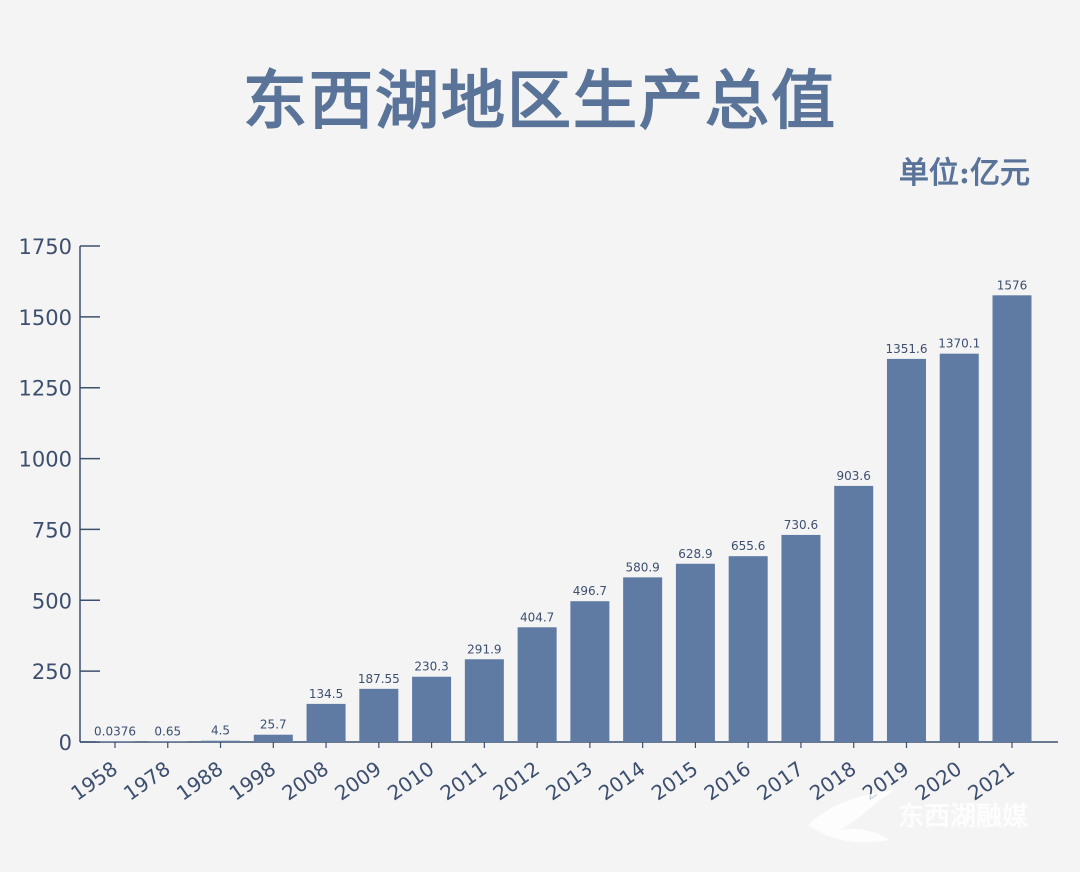  I want to click on x-tick-label-2014: 2014, so click(621, 780).